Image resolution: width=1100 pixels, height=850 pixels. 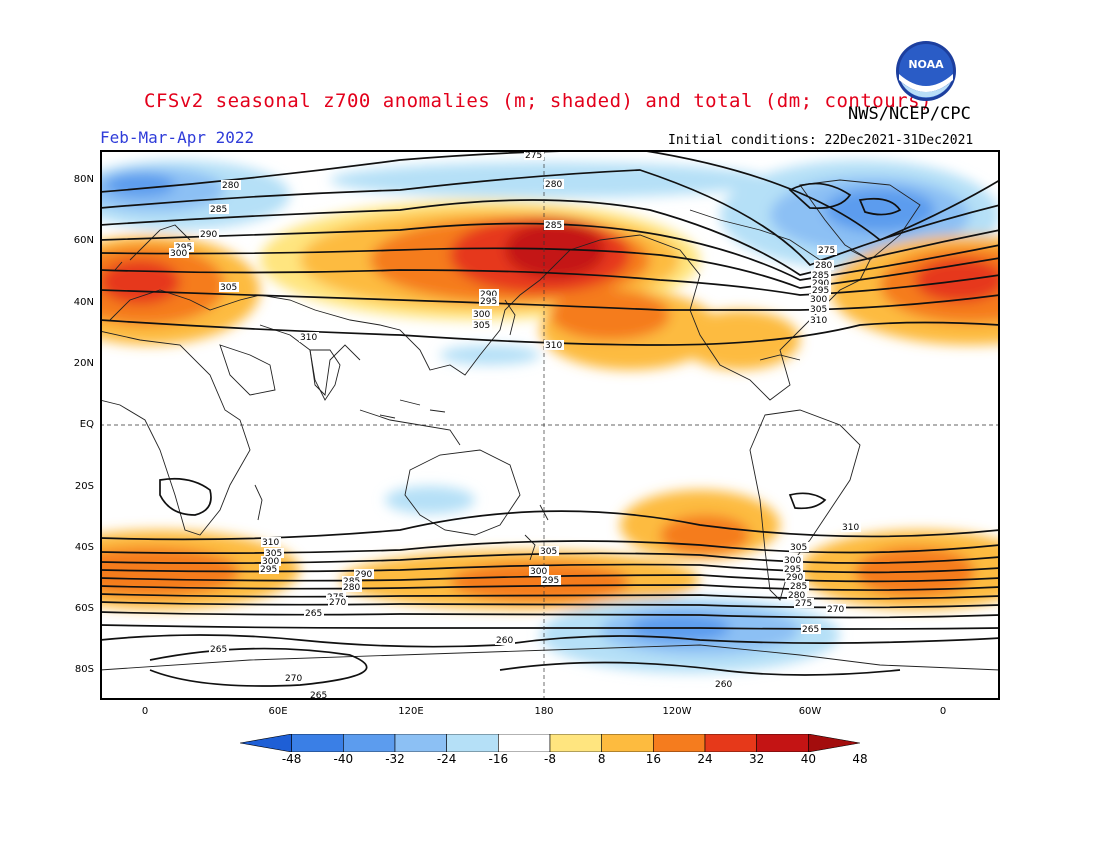 What do you see at coordinates (84, 609) in the screenshot?
I see `latitude-label: 60S` at bounding box center [84, 609].